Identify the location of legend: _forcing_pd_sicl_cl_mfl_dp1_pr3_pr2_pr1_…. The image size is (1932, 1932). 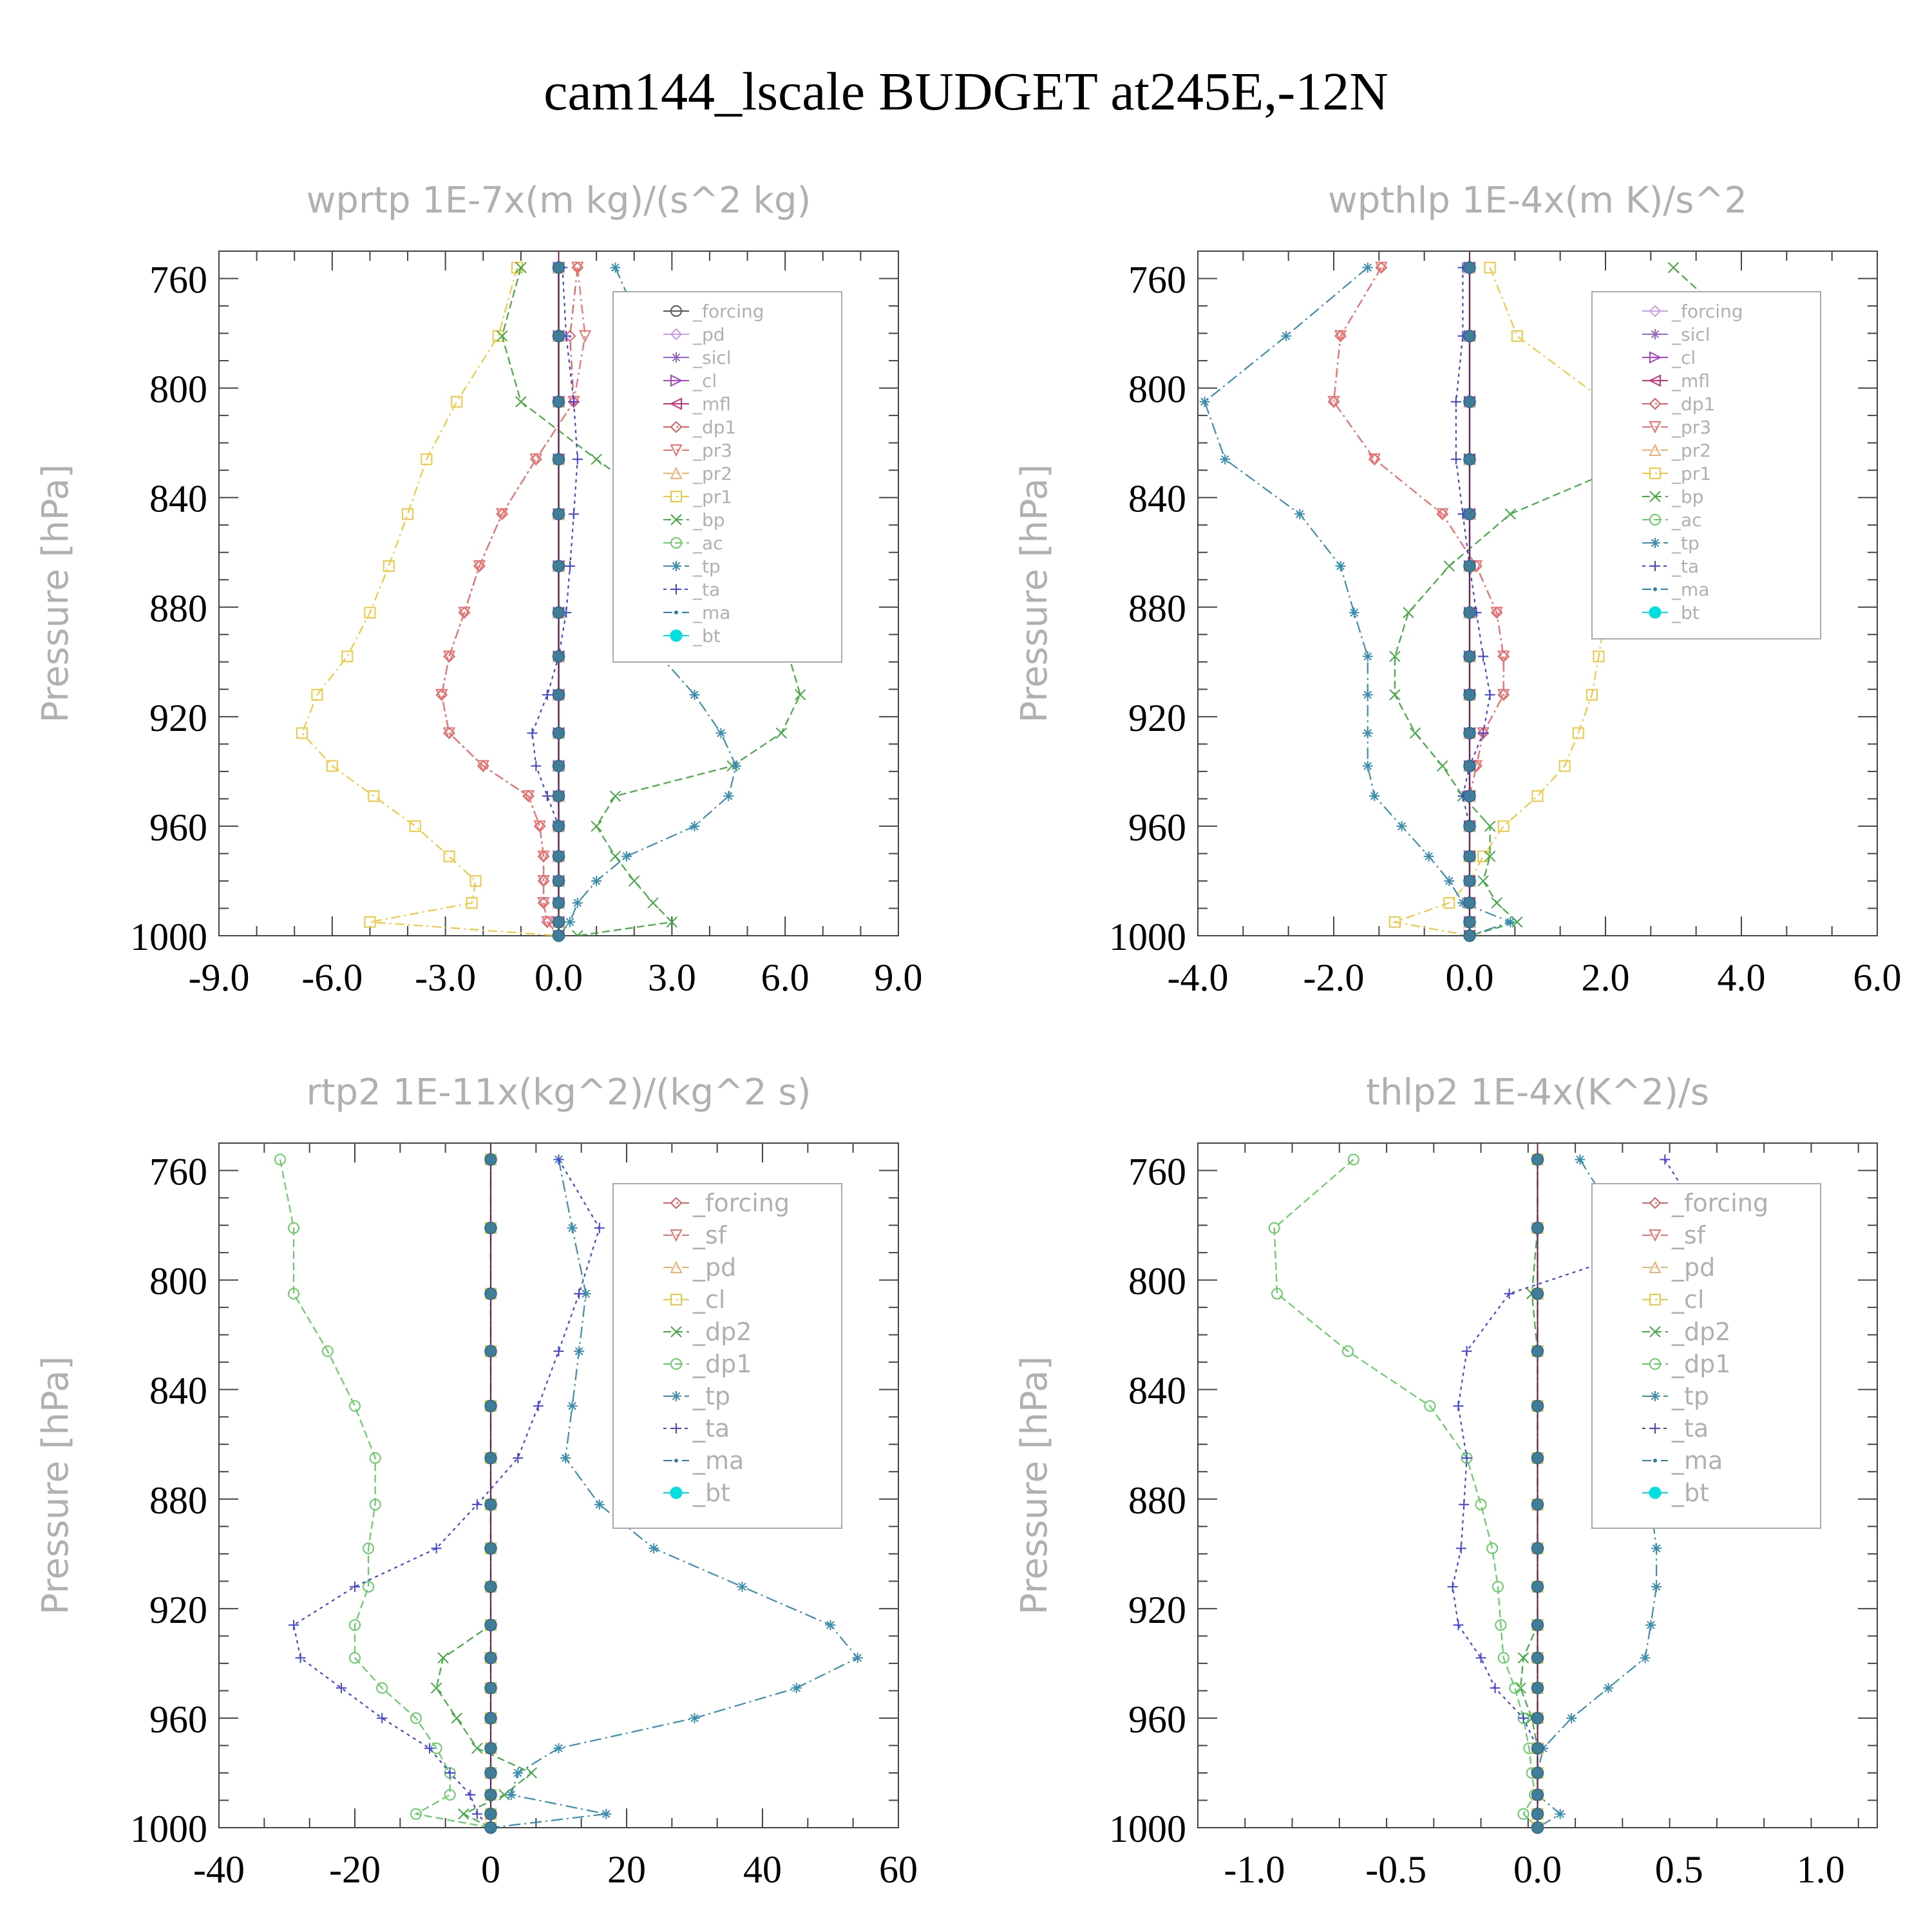
(727, 477).